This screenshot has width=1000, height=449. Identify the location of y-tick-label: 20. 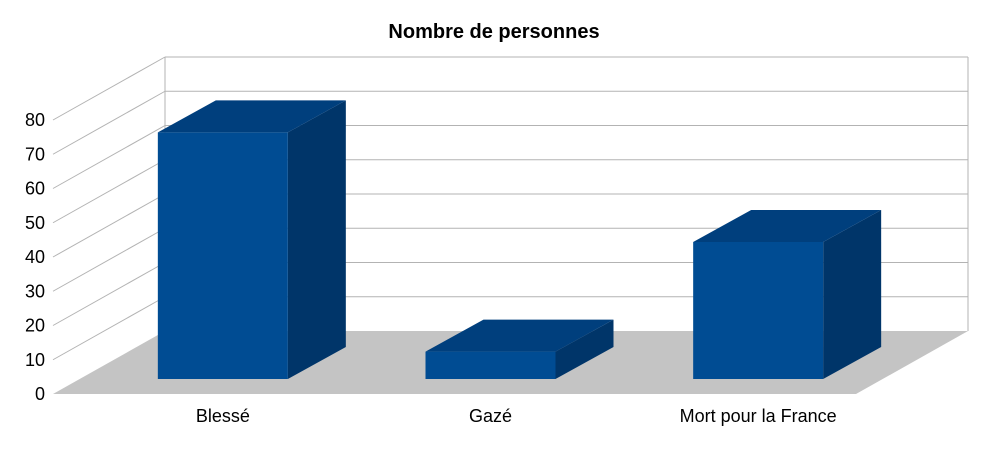
(35, 326).